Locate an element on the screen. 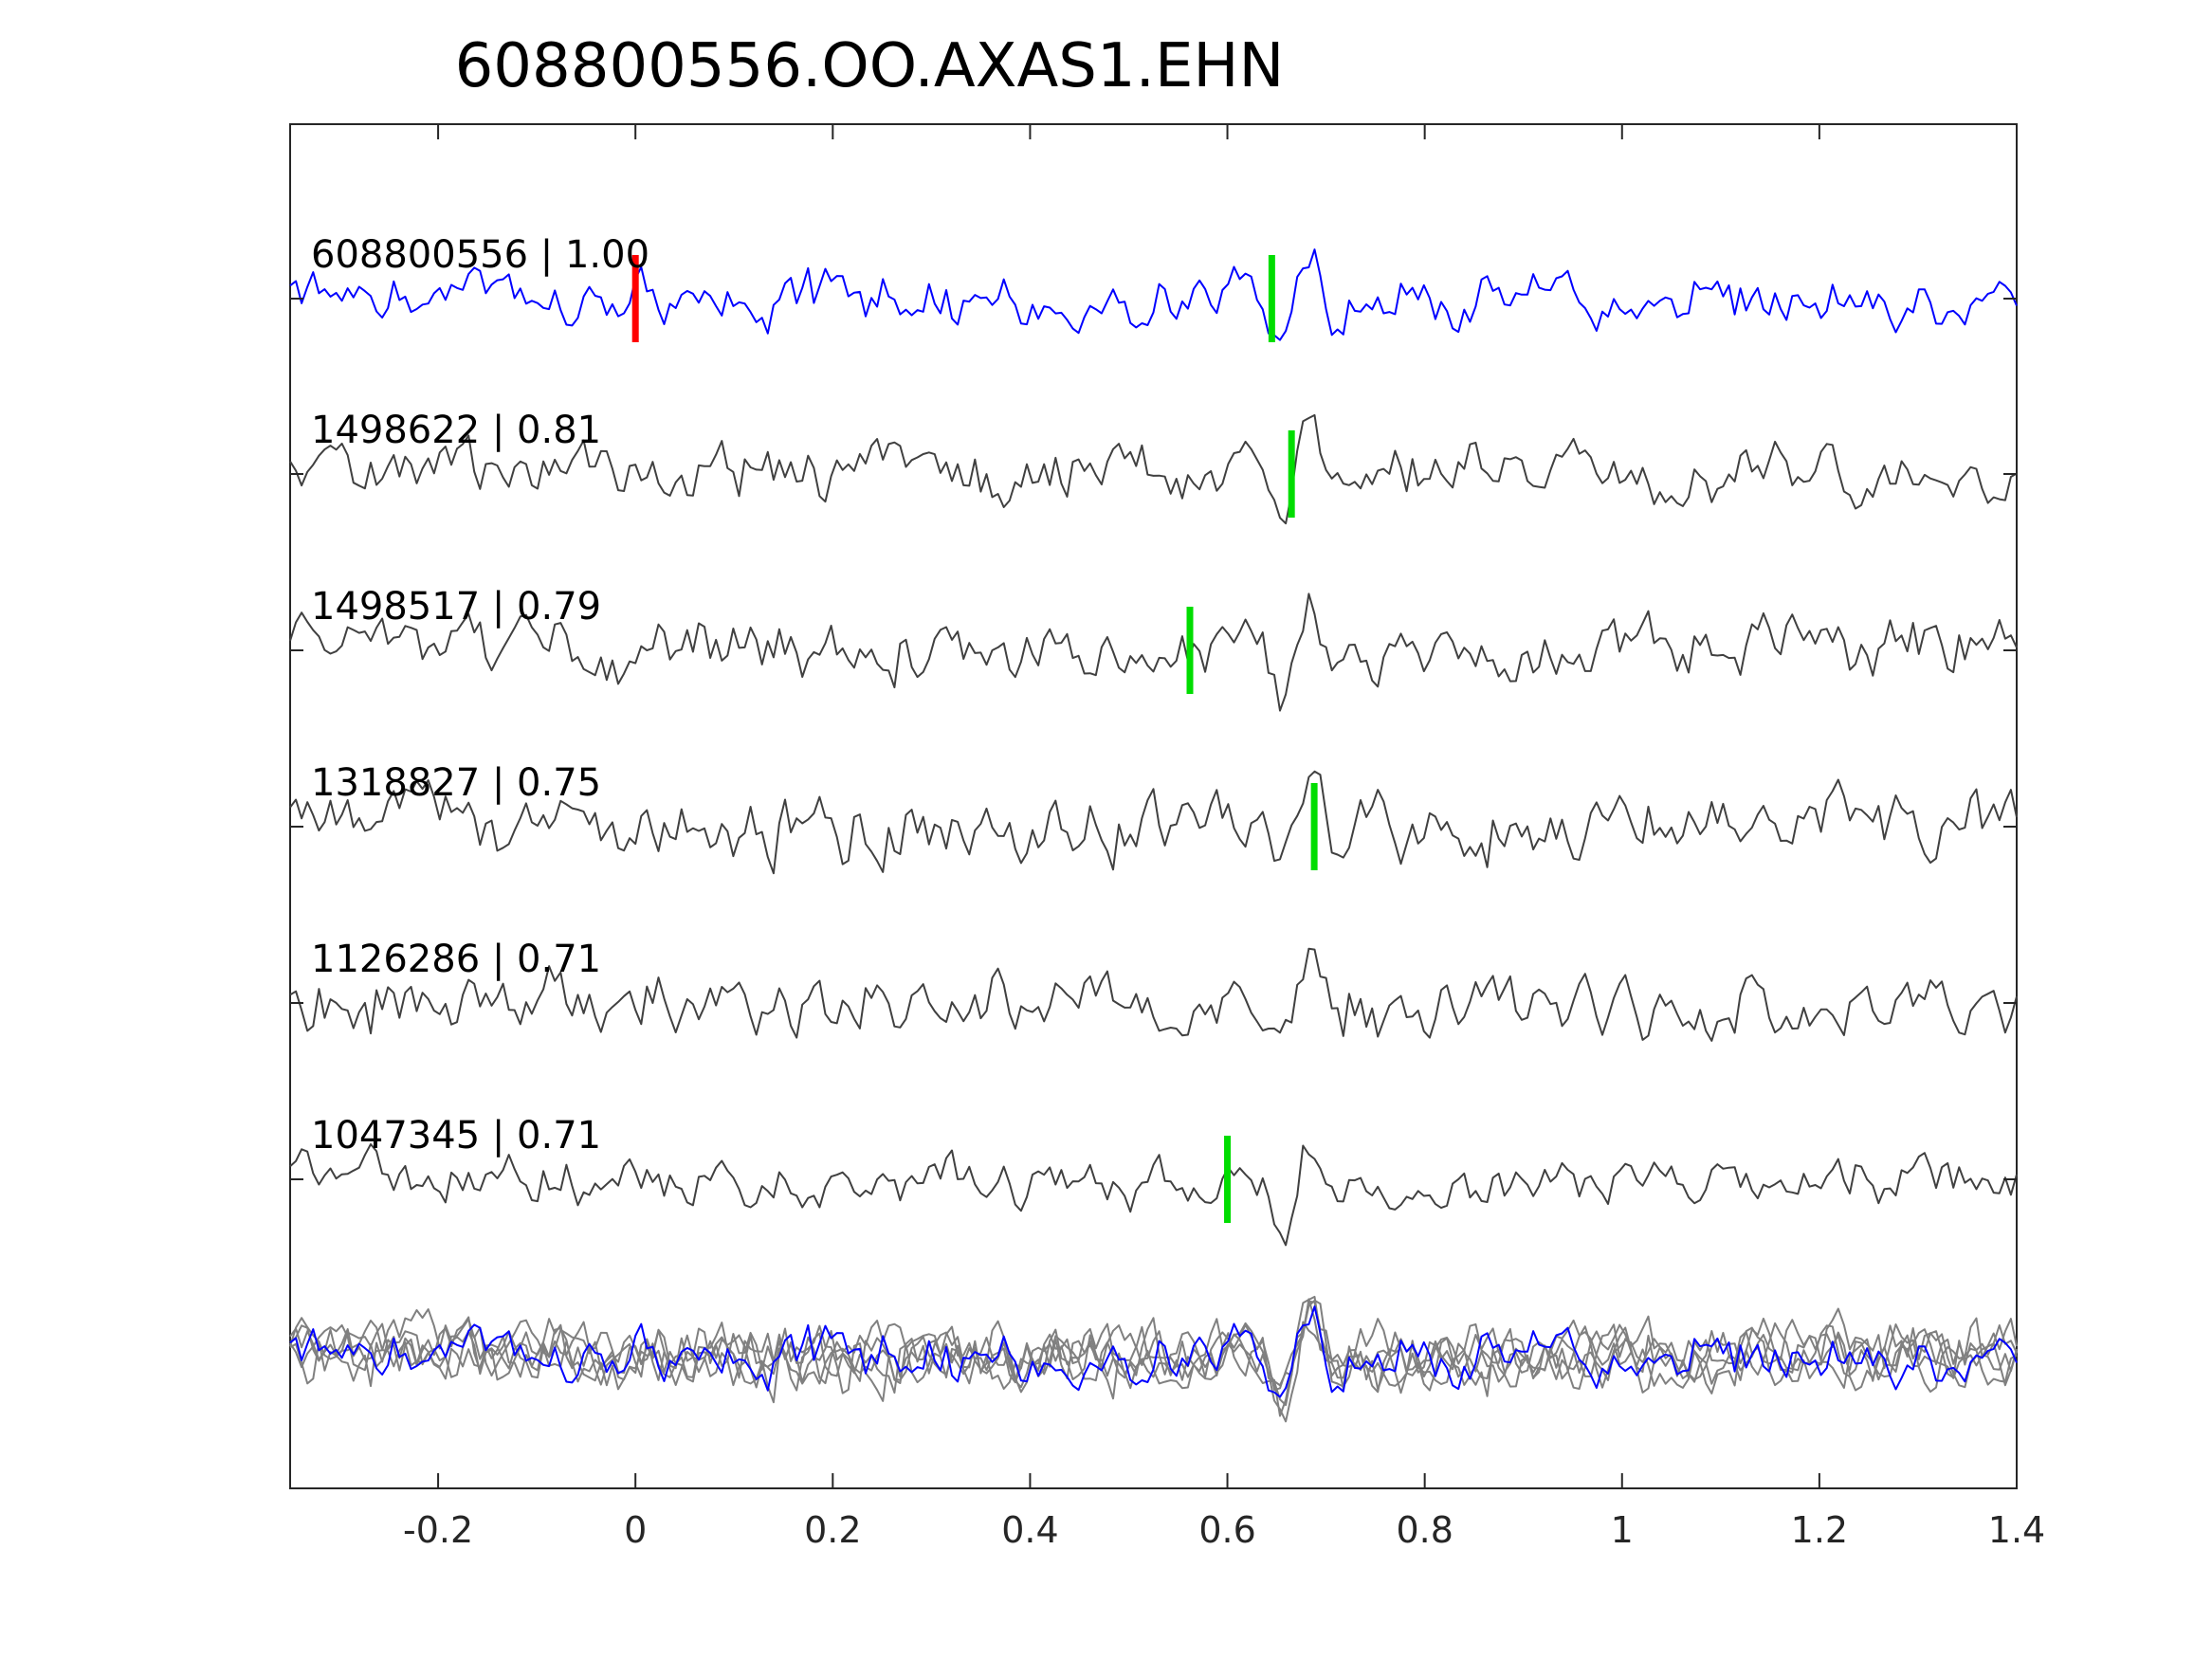  x-tick-label-5: 0.8 is located at coordinates (1424, 1530).